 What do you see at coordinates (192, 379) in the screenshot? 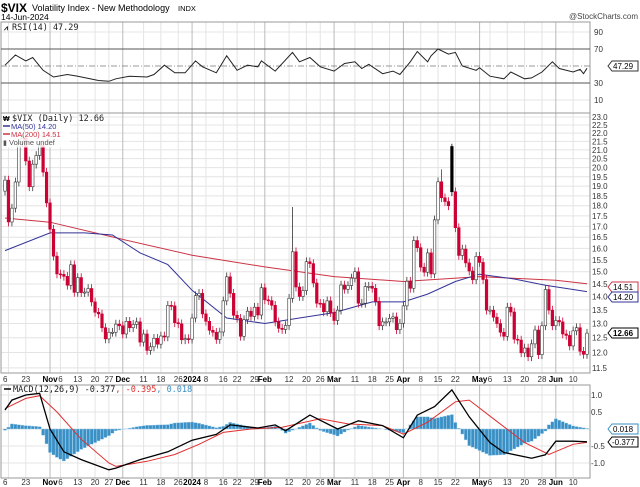
I see `x-tick-label: 2024` at bounding box center [192, 379].